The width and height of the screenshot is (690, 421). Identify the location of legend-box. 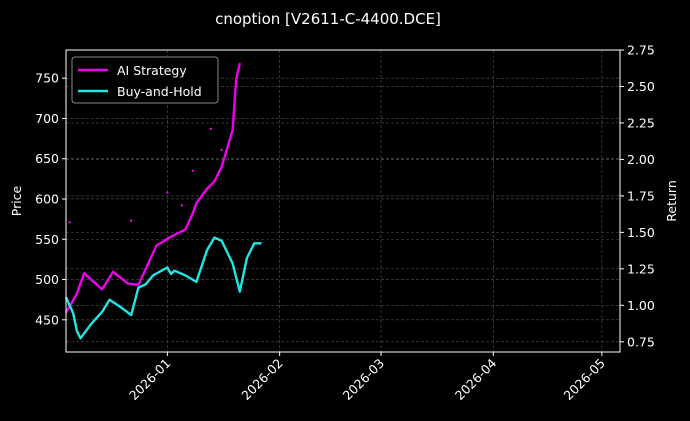
(145, 80).